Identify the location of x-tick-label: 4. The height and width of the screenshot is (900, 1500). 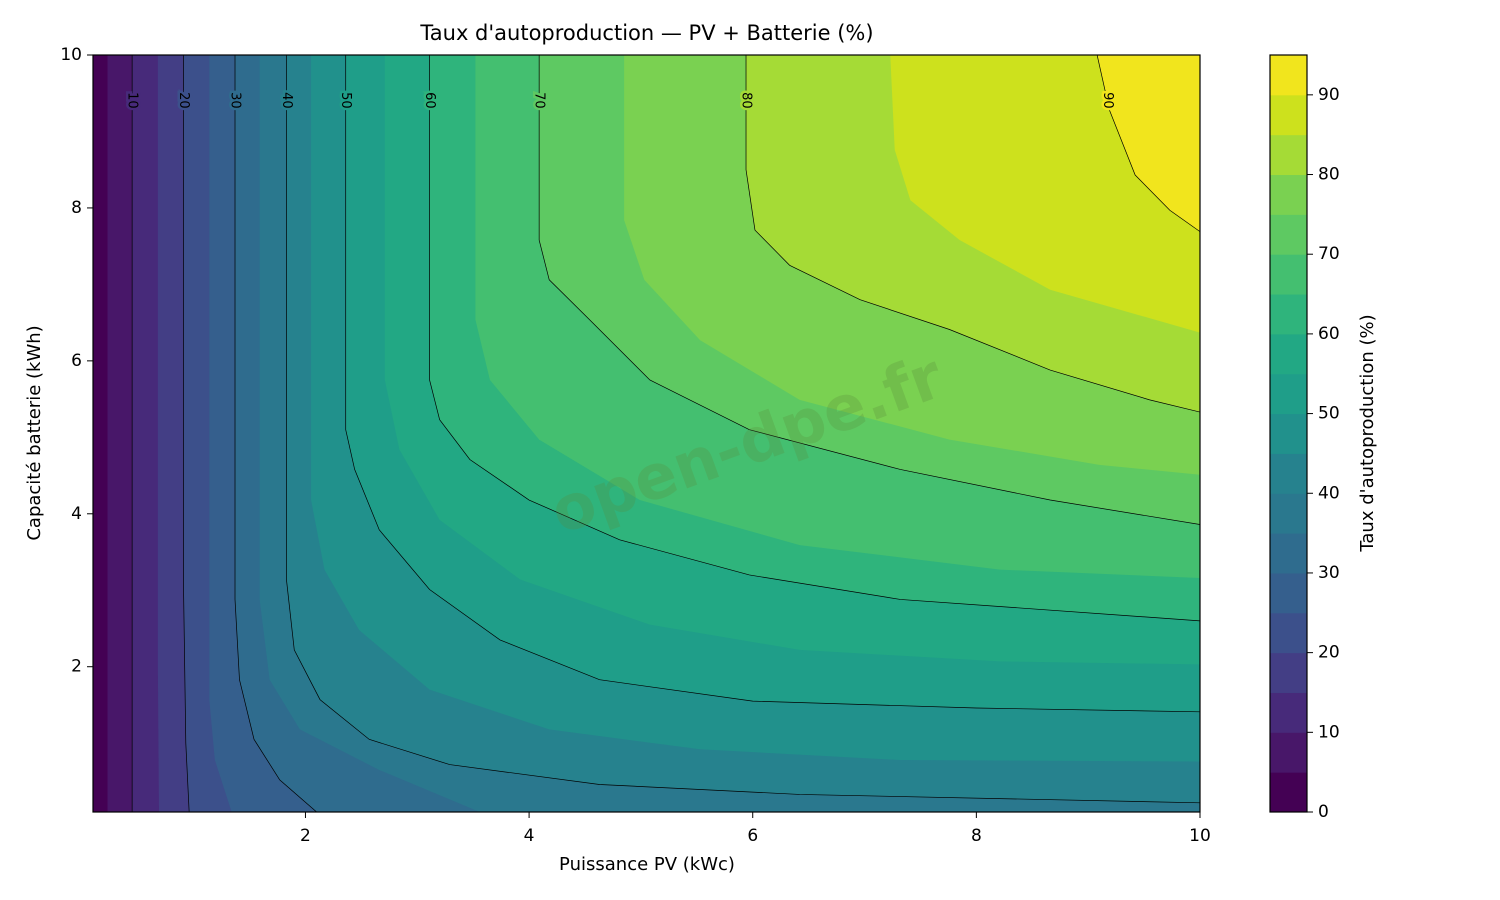
(529, 836).